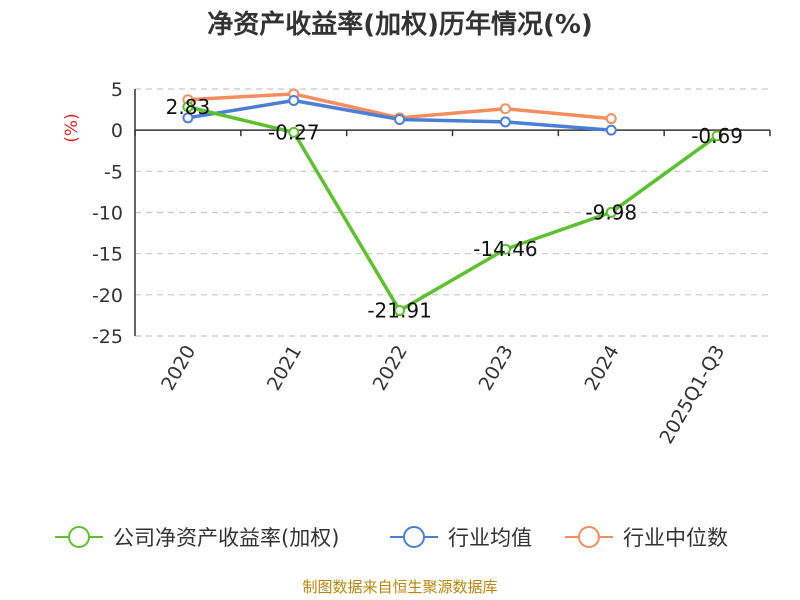 The width and height of the screenshot is (800, 600). Describe the element at coordinates (107, 255) in the screenshot. I see `y-tick-label: -15` at that location.